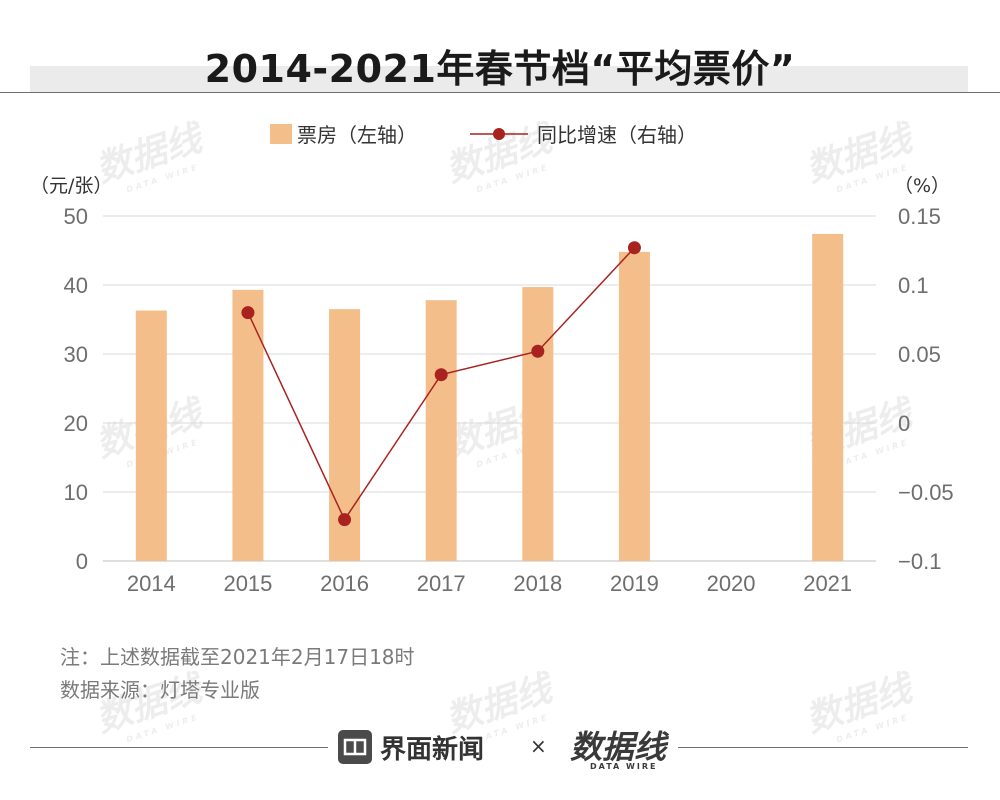  Describe the element at coordinates (499, 79) in the screenshot. I see `title-band` at that location.